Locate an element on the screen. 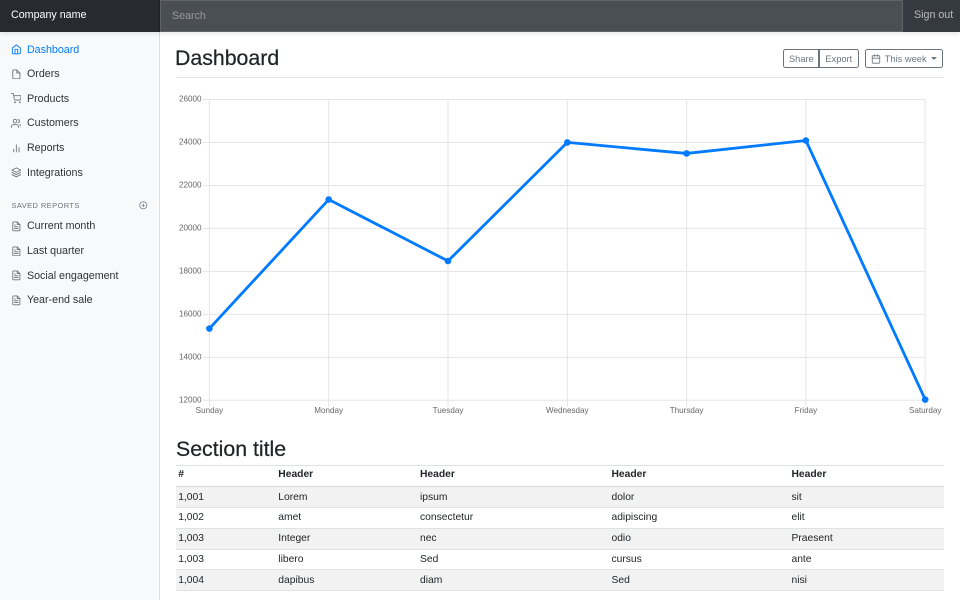 Image resolution: width=960 pixels, height=600 pixels. svg-text: Wednesday is located at coordinates (568, 410).